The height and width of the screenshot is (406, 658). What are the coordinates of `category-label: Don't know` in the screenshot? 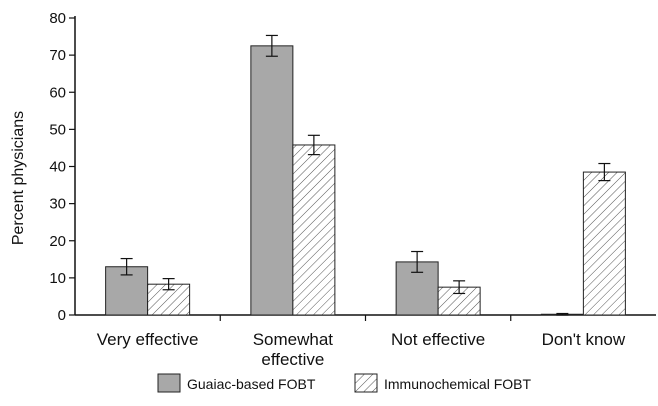 It's located at (584, 339).